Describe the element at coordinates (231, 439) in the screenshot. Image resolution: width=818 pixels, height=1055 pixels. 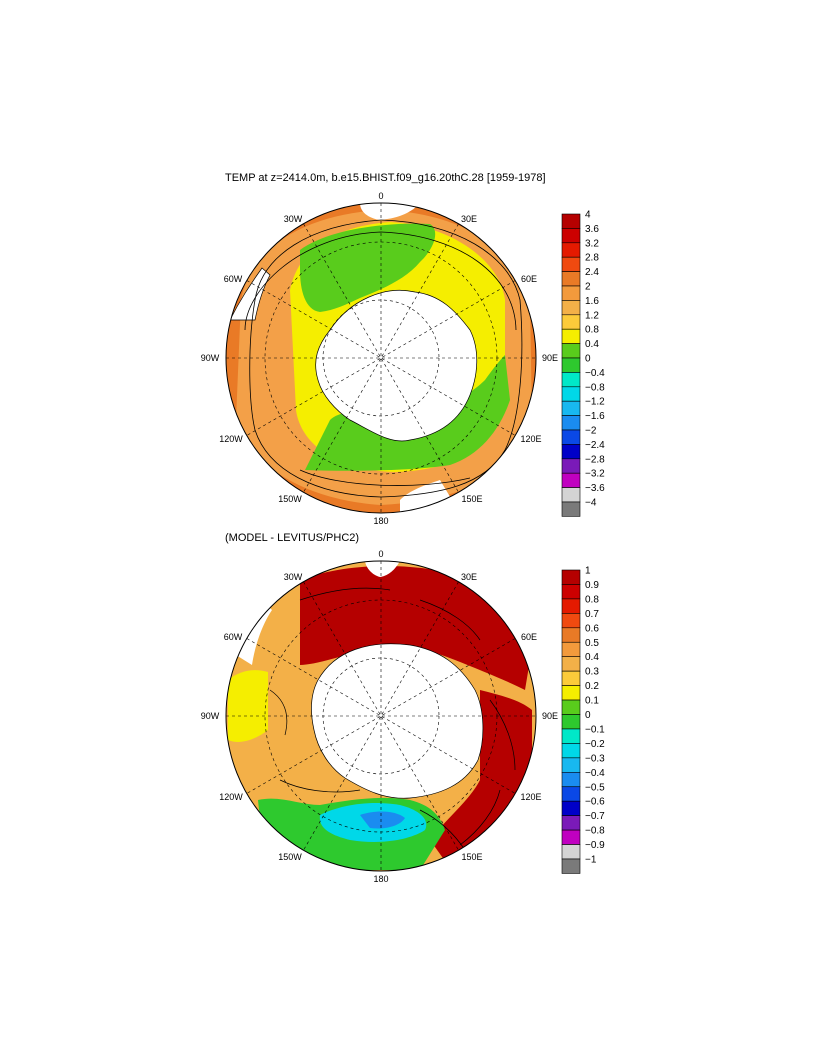
I see `top-lon-120w: 120W` at that location.